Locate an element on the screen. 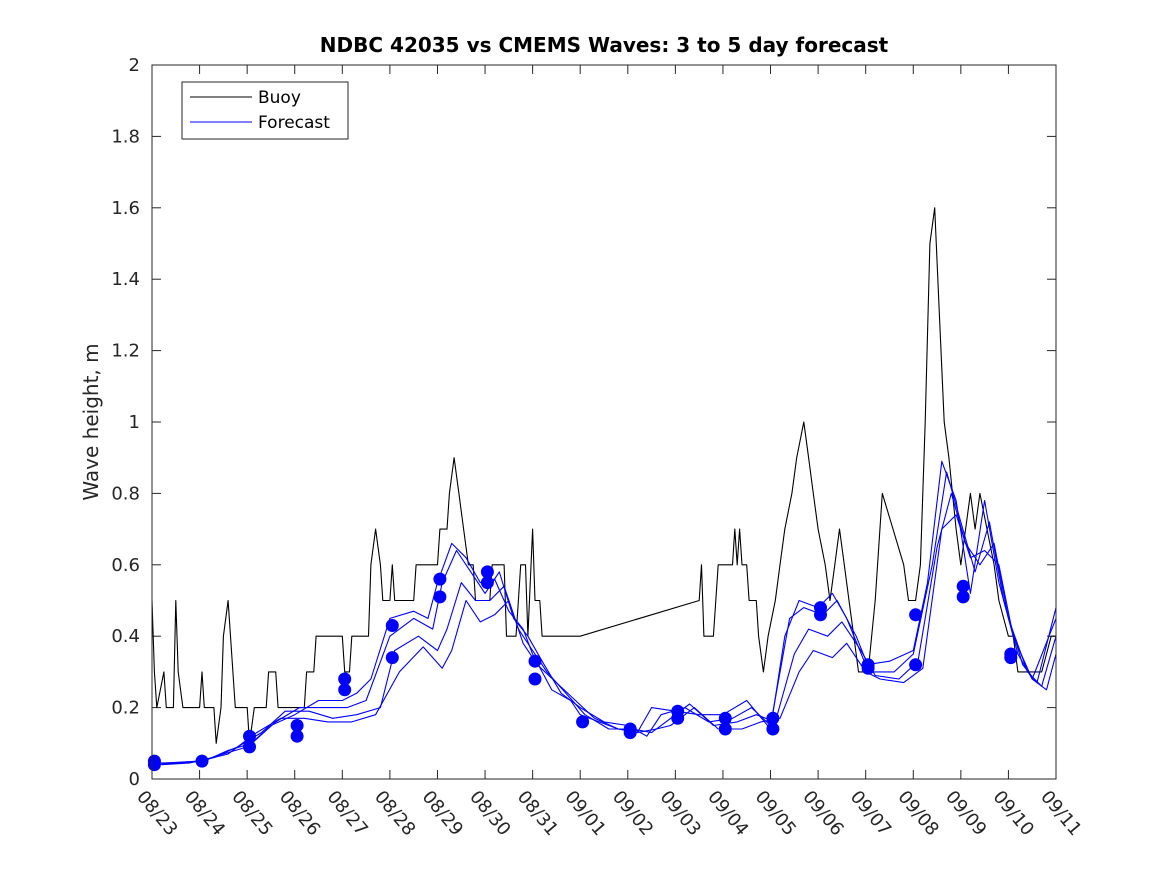 Image resolution: width=1167 pixels, height=875 pixels. y-tick-label: 0.2 is located at coordinates (125, 708).